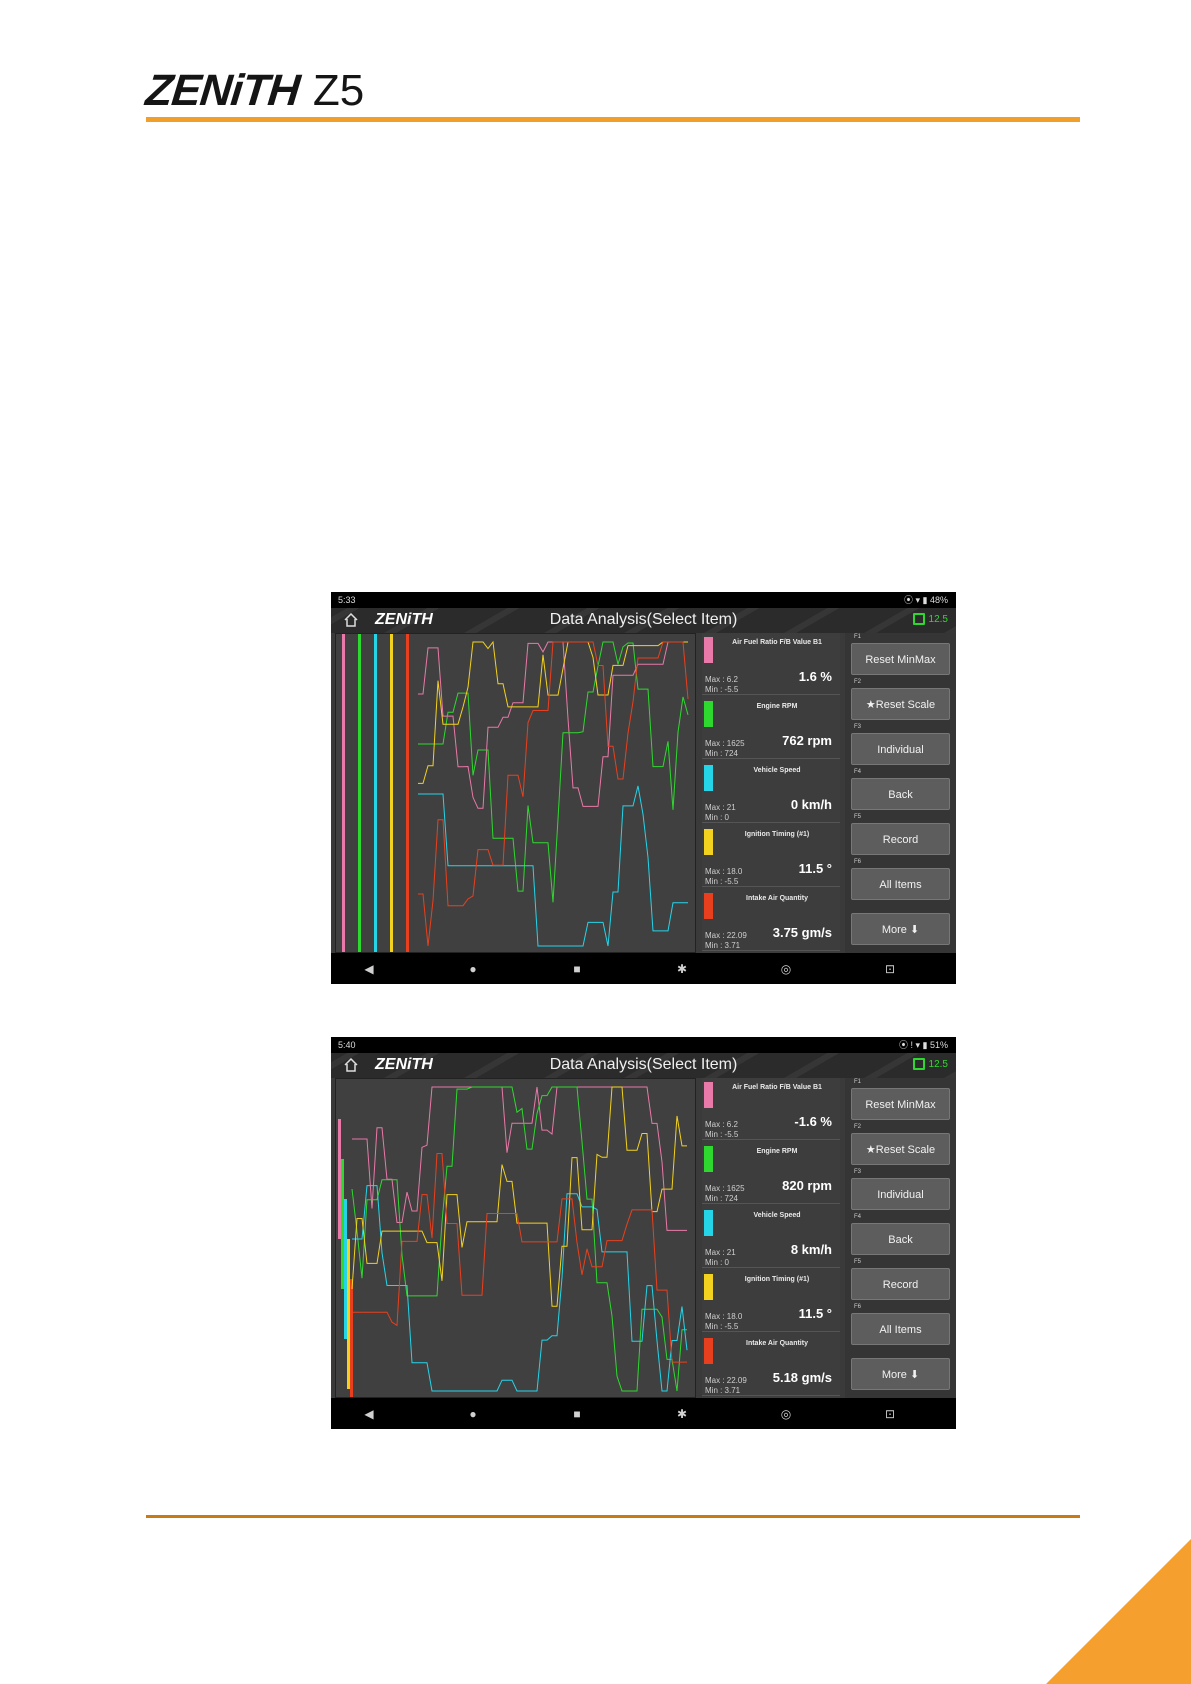 This screenshot has width=1191, height=1684. Describe the element at coordinates (771, 792) in the screenshot. I see `data-item: Vehicle Speed Max : 21 Min : 0 0 km/h` at that location.